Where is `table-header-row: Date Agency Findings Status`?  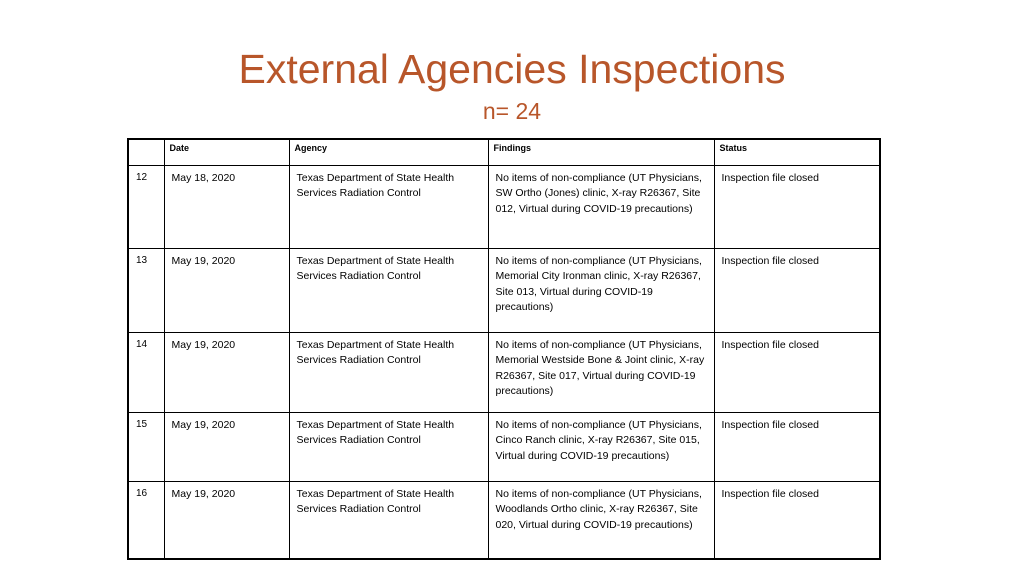 table-header-row: Date Agency Findings Status is located at coordinates (504, 152).